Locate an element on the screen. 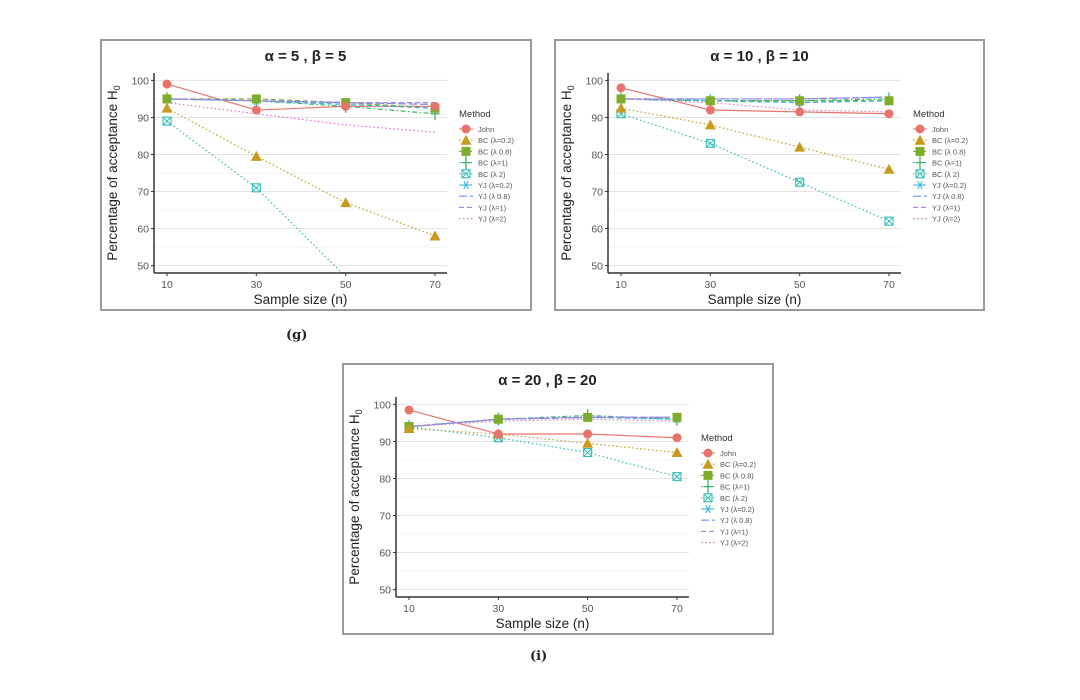  legend-item: BC (λ 2) is located at coordinates (482, 174).